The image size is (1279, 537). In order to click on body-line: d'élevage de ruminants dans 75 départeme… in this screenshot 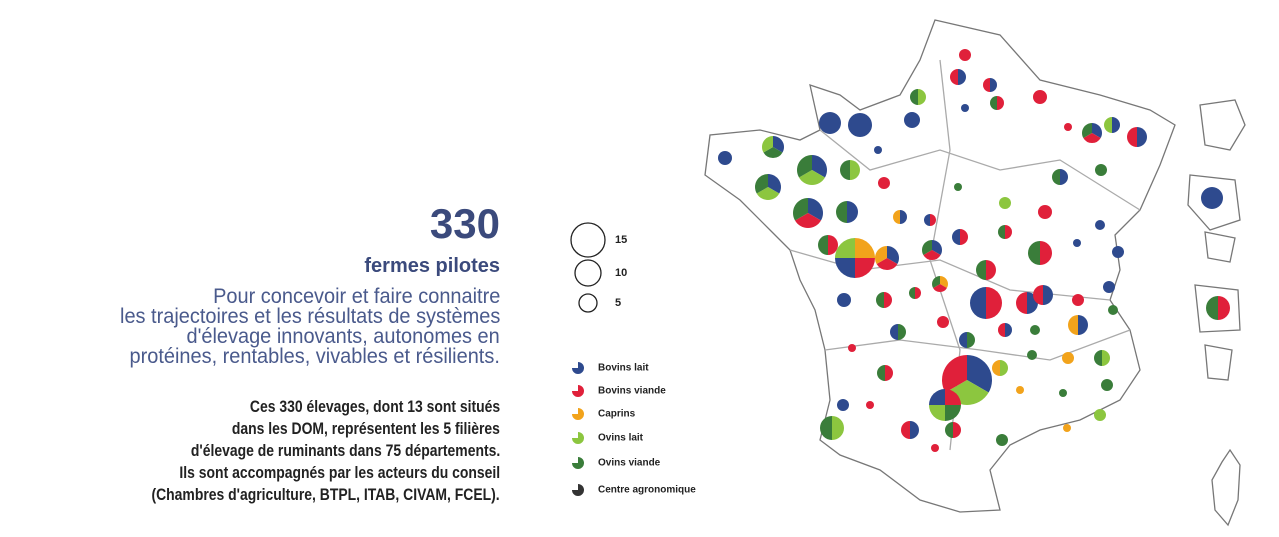, I will do `click(345, 450)`.